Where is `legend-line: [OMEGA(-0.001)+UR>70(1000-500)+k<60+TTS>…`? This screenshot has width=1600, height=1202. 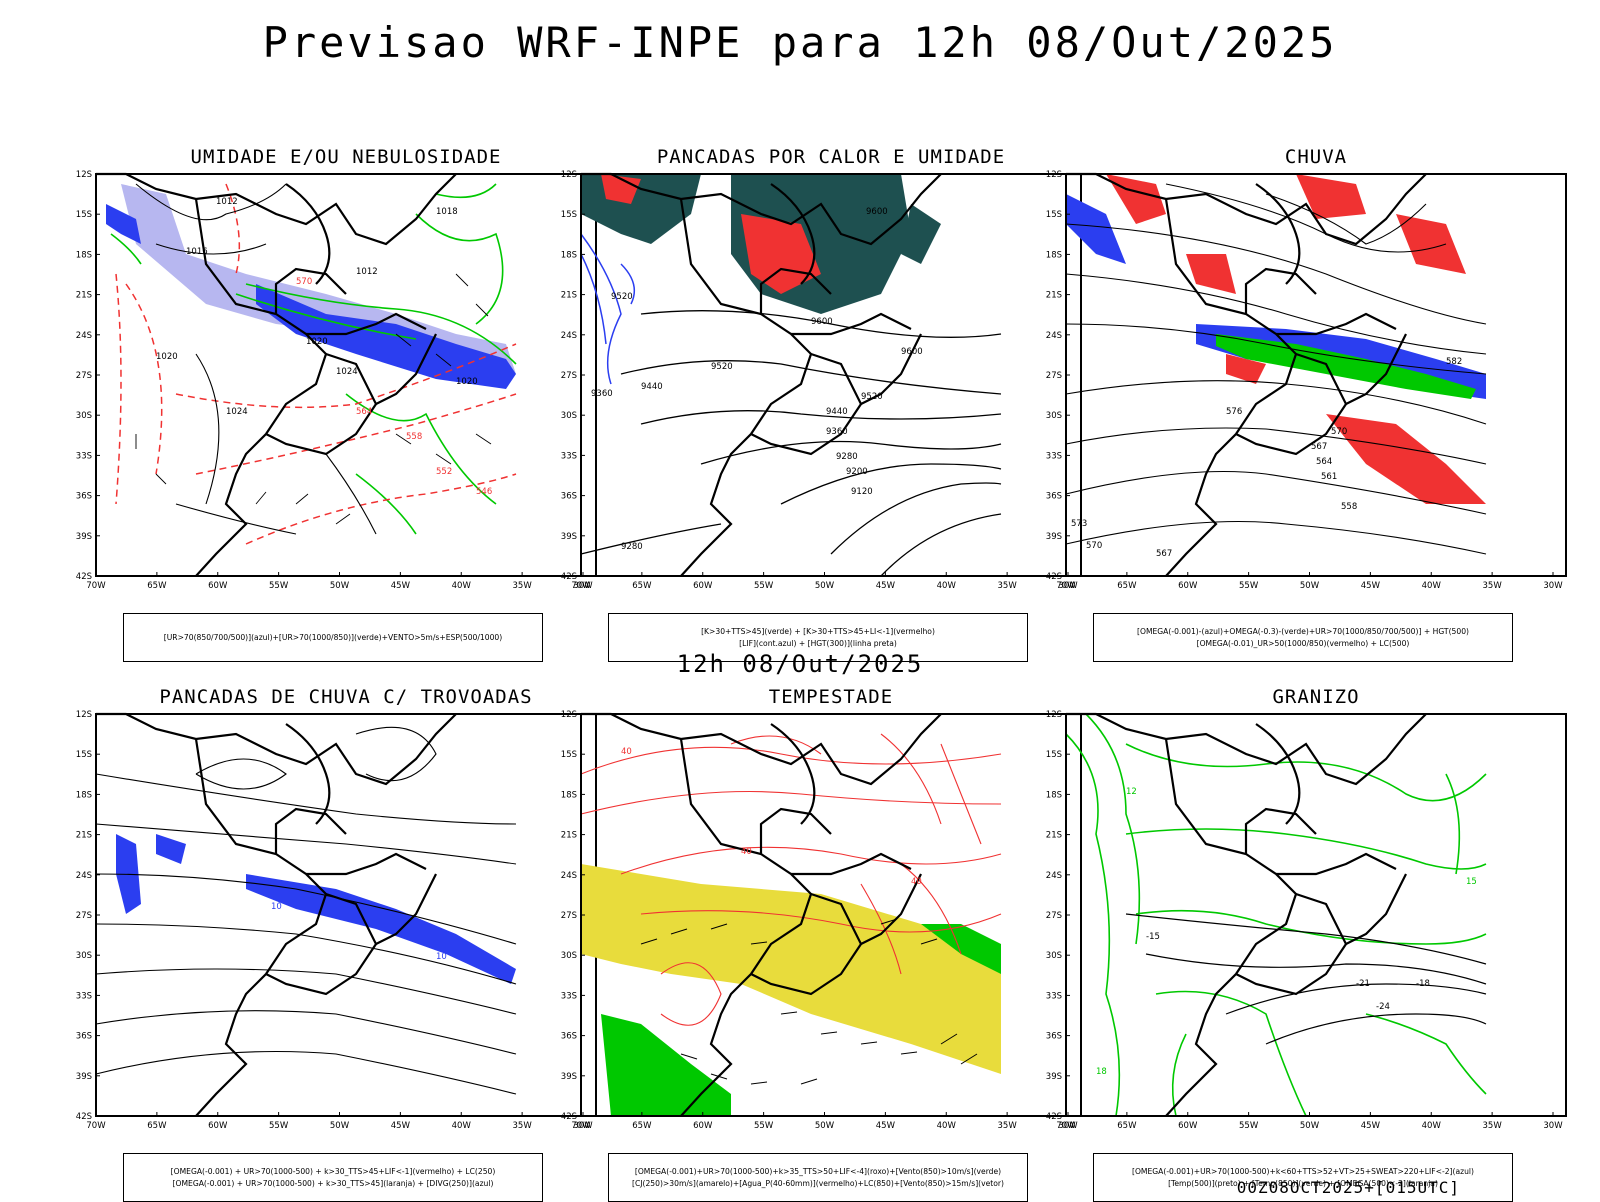
legend-line: [OMEGA(-0.001)+UR>70(1000-500)+k<60+TTS>… is located at coordinates (1302, 1171).